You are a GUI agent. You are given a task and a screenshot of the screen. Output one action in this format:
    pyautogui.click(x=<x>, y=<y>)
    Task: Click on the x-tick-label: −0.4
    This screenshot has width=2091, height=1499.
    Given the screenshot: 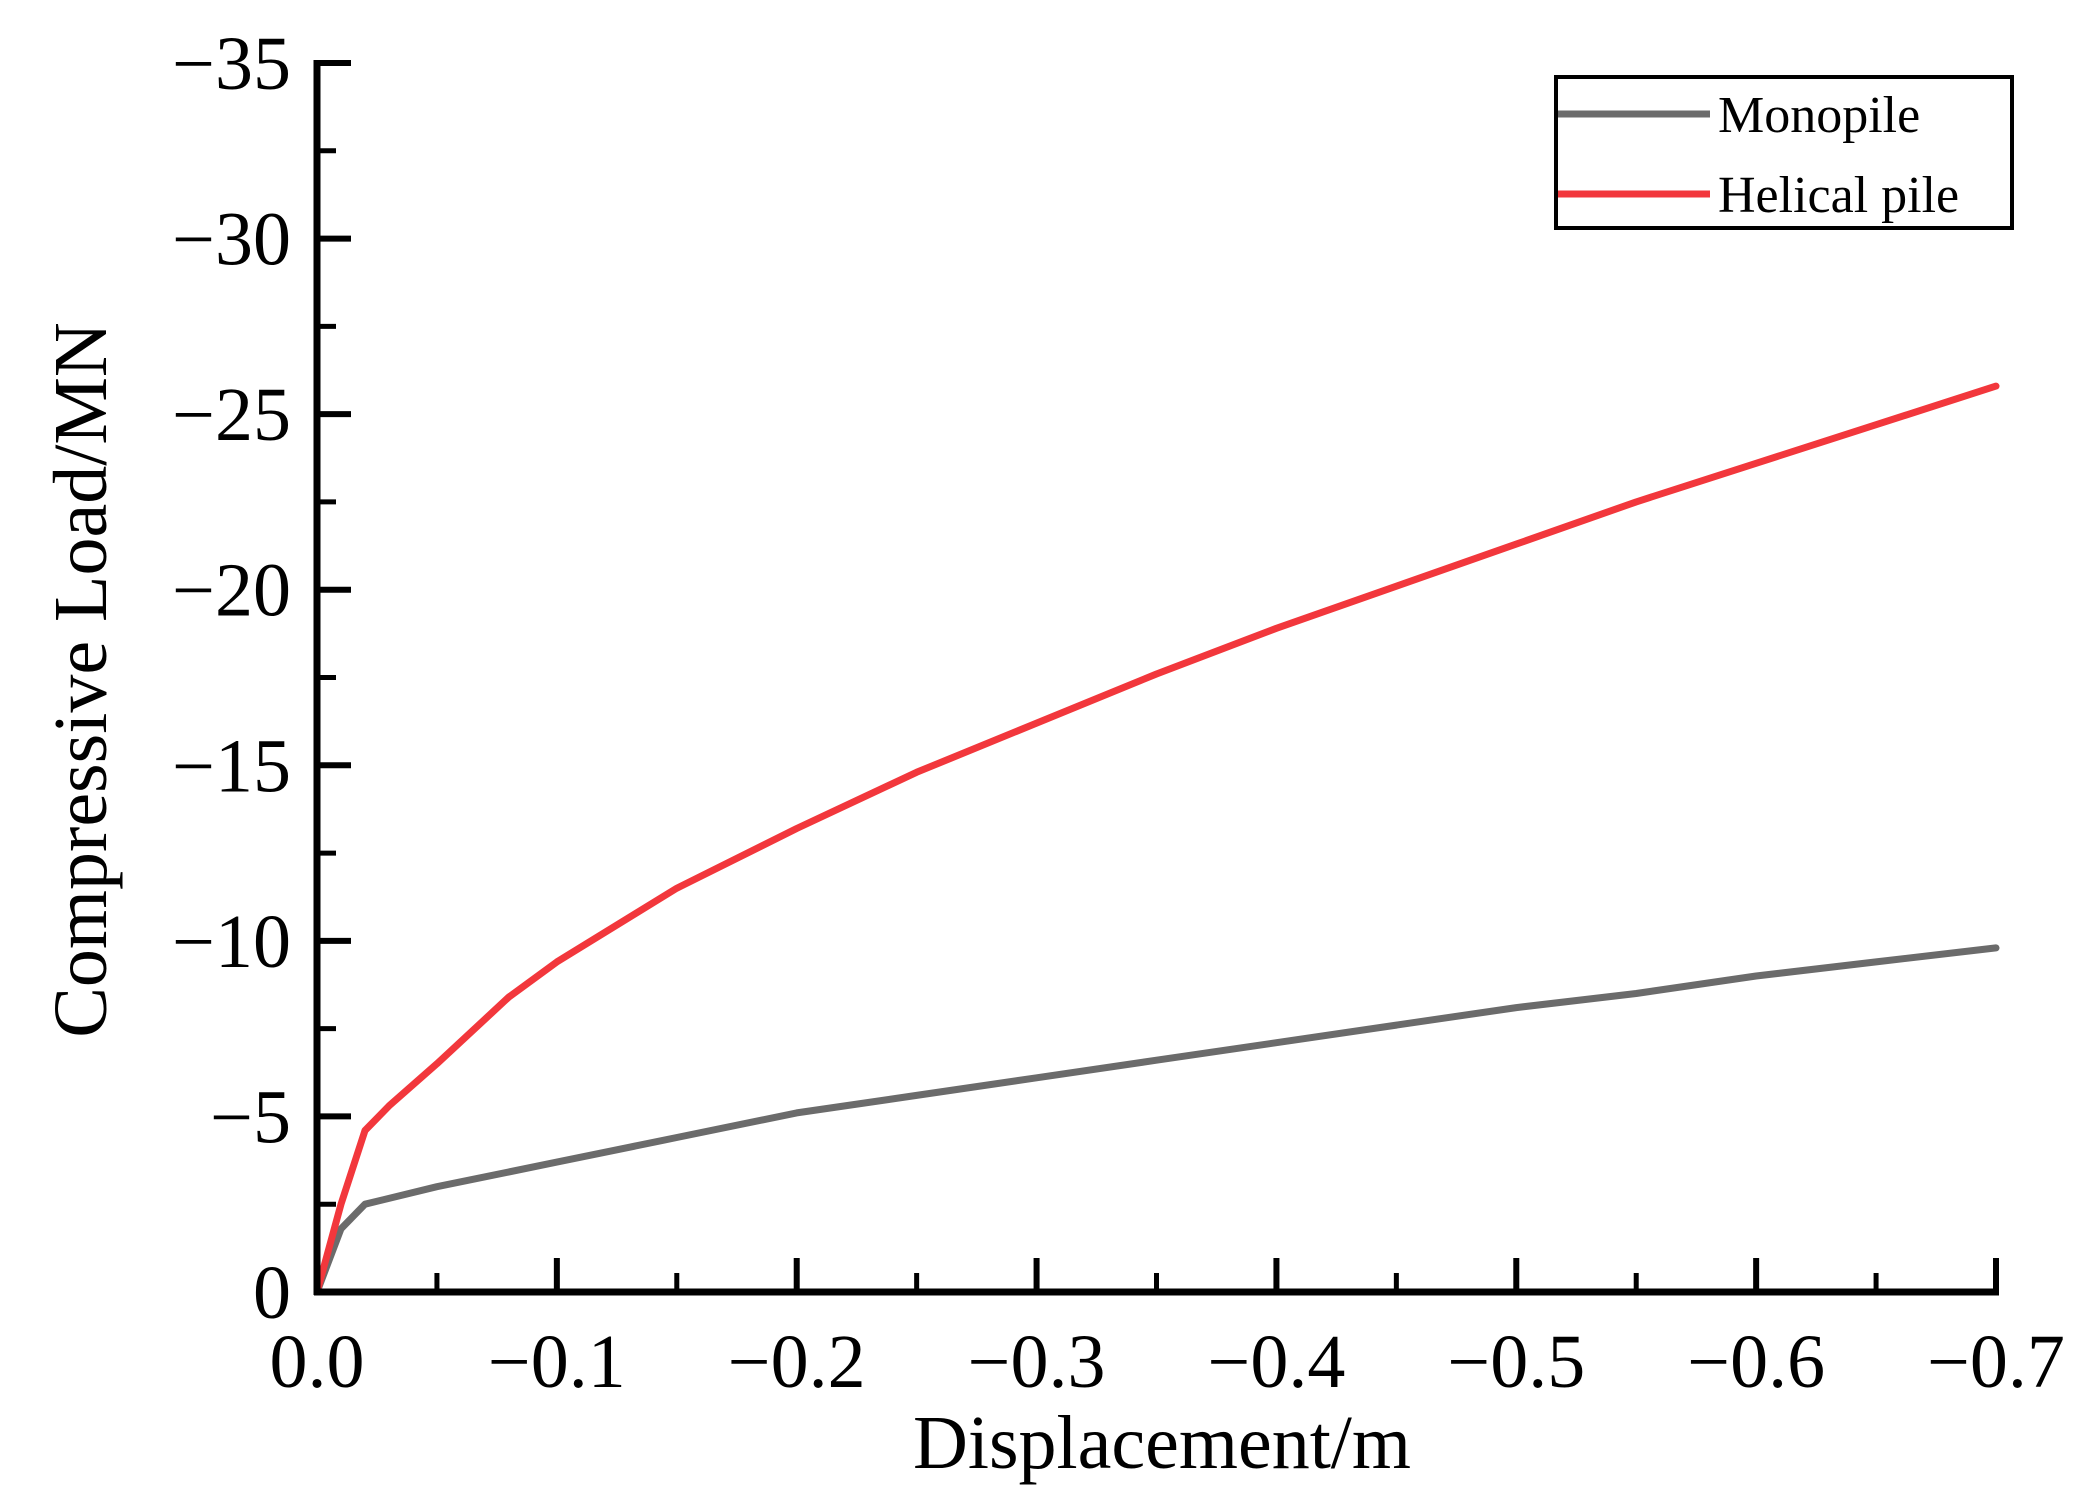 What is the action you would take?
    pyautogui.click(x=1276, y=1362)
    